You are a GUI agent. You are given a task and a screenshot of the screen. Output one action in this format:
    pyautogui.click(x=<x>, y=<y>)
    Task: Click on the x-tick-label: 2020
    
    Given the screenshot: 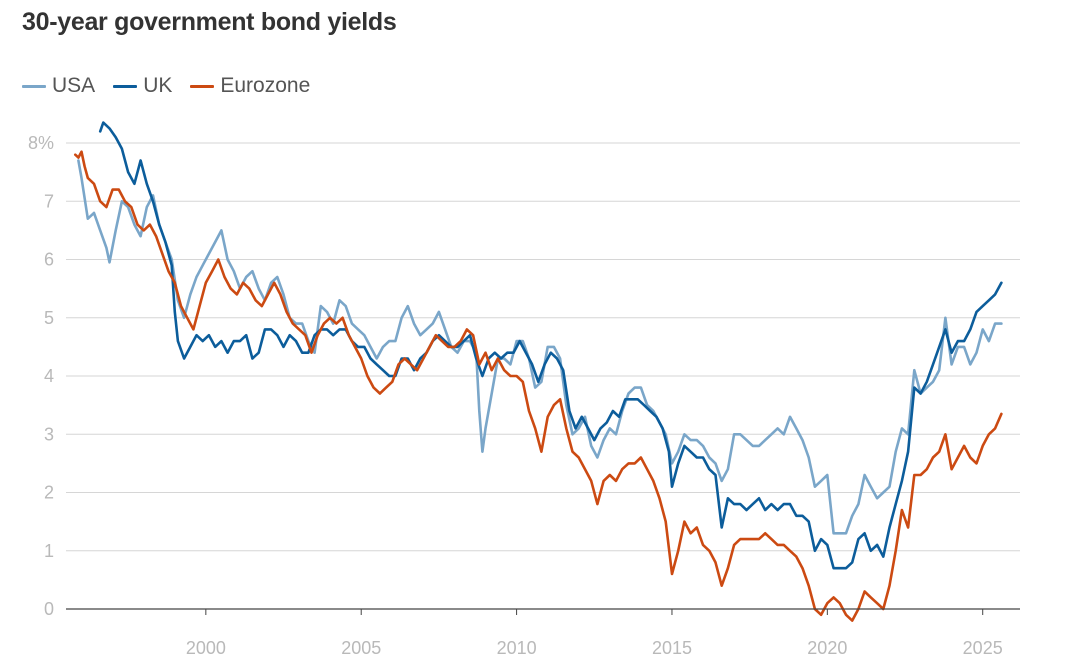 What is the action you would take?
    pyautogui.click(x=827, y=648)
    